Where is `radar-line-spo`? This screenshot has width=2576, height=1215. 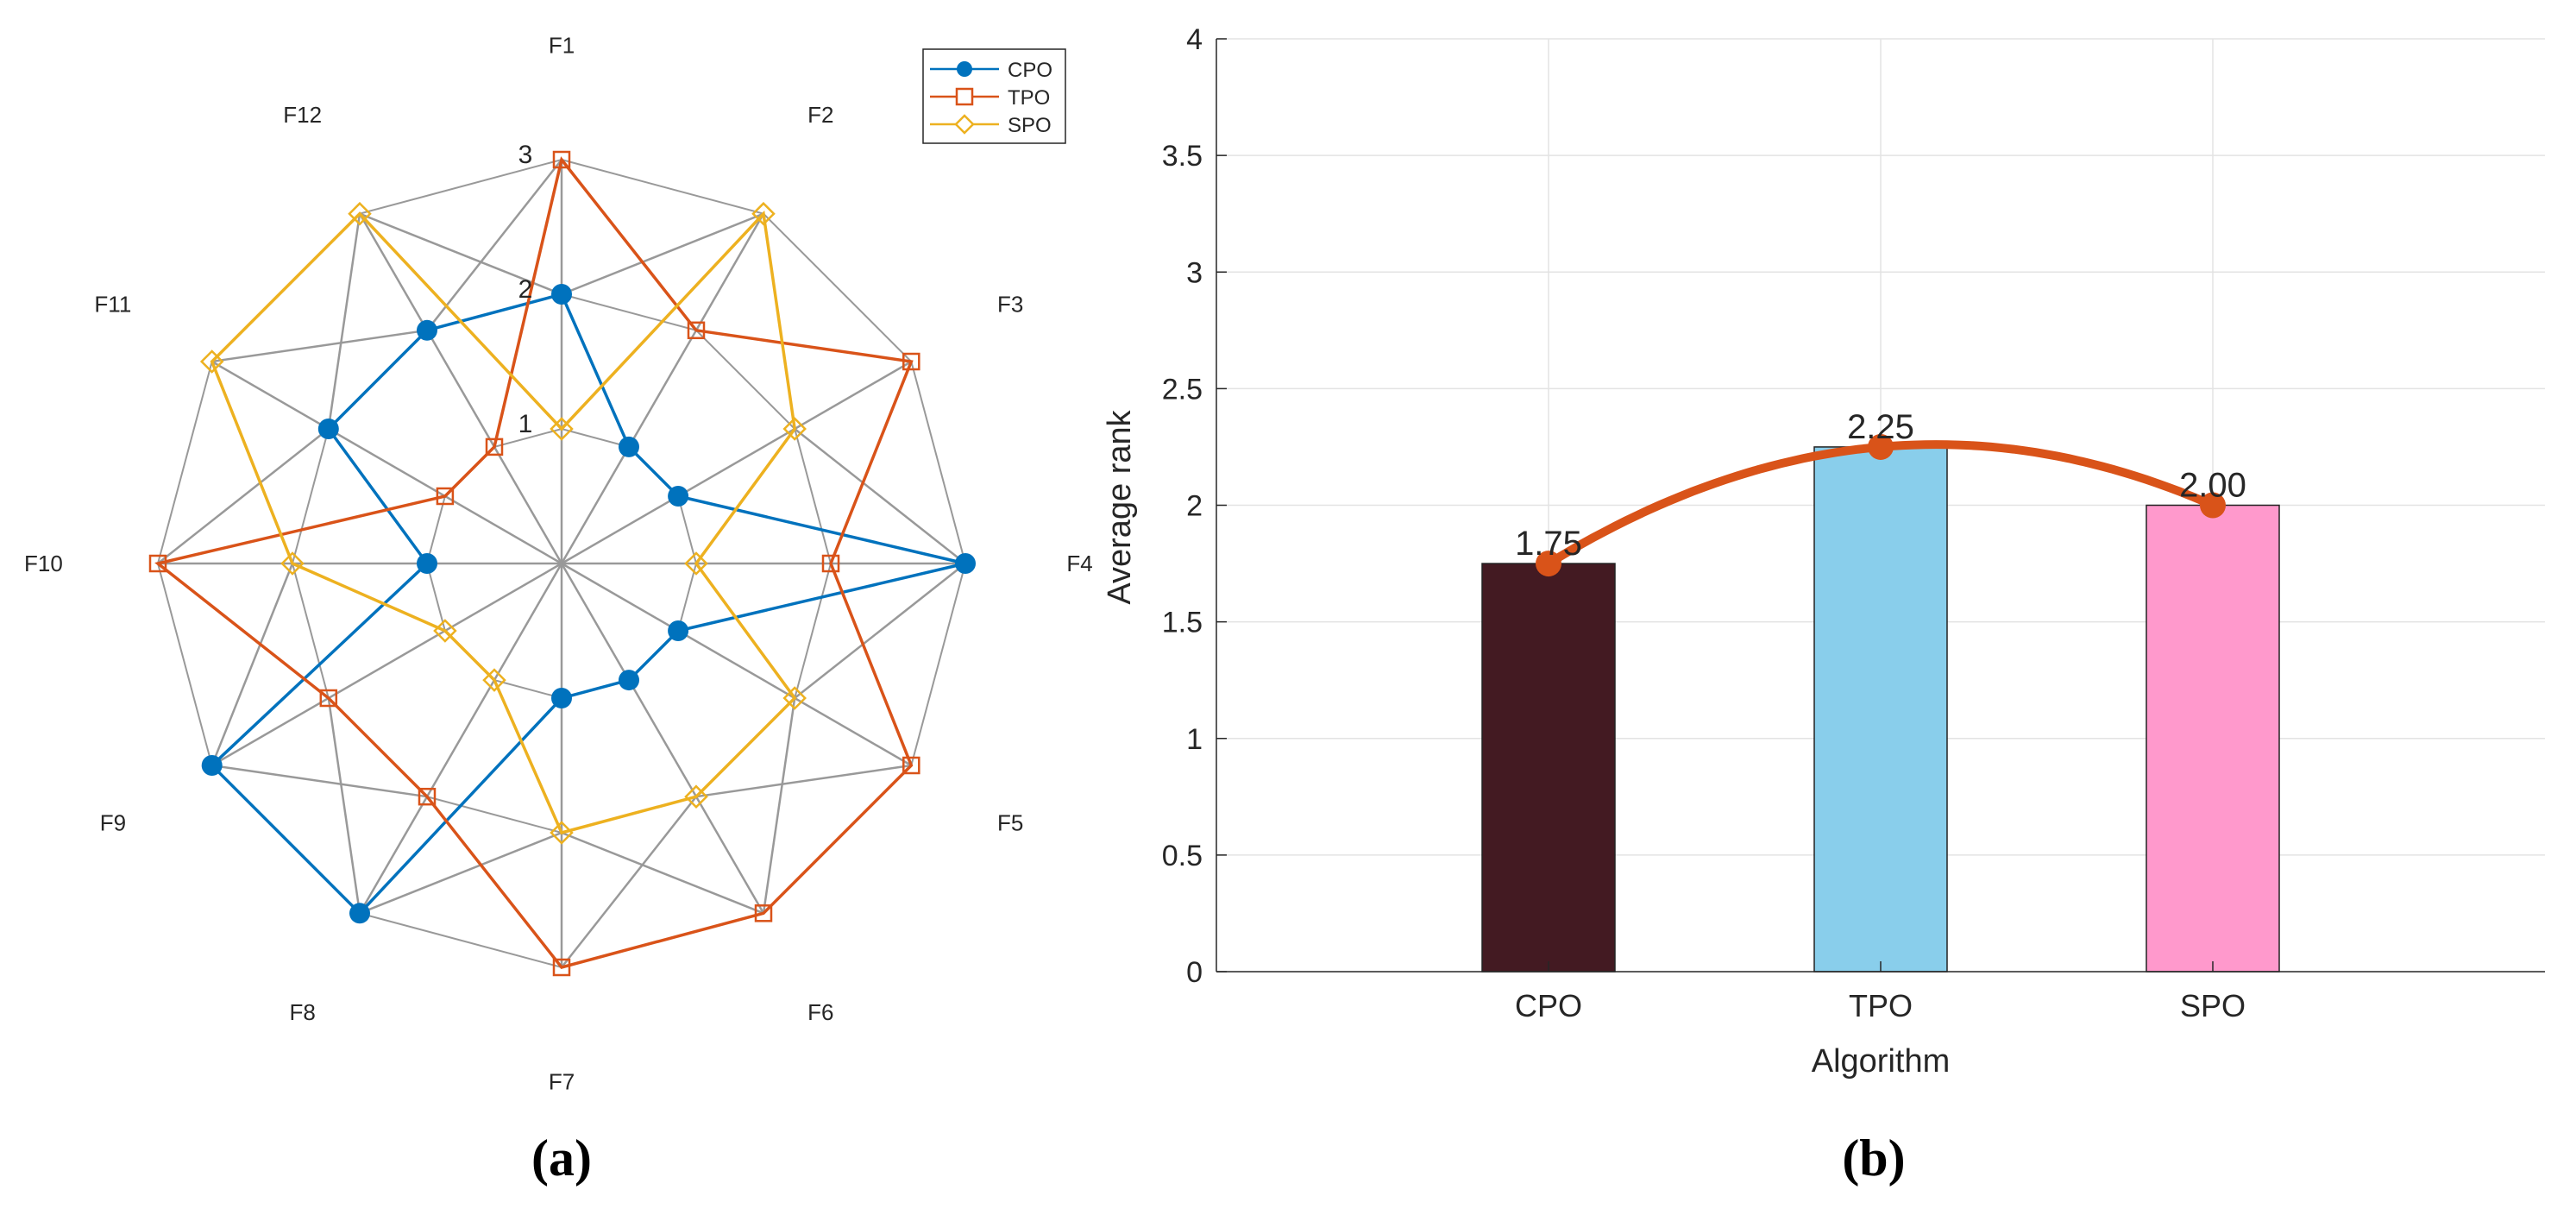 radar-line-spo is located at coordinates (503, 522).